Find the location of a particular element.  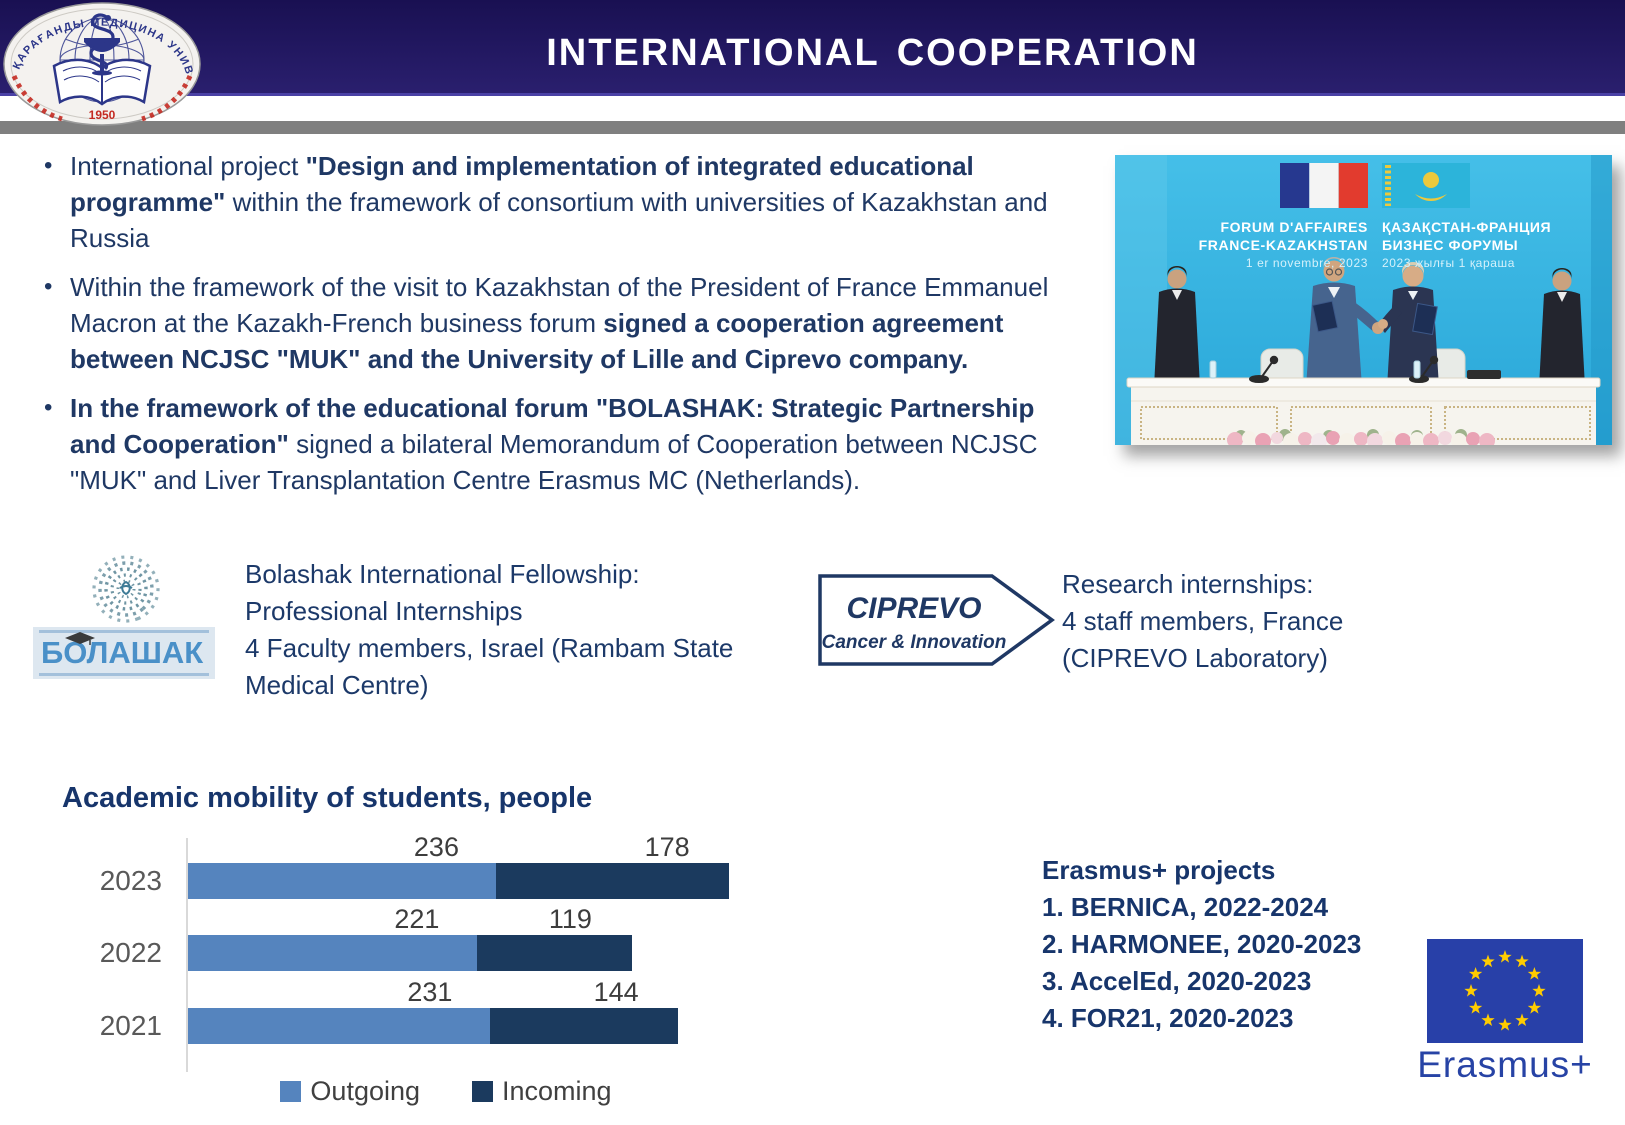

photo-caption-line: 2023 жылғы 1 қараша is located at coordinates (1448, 263).